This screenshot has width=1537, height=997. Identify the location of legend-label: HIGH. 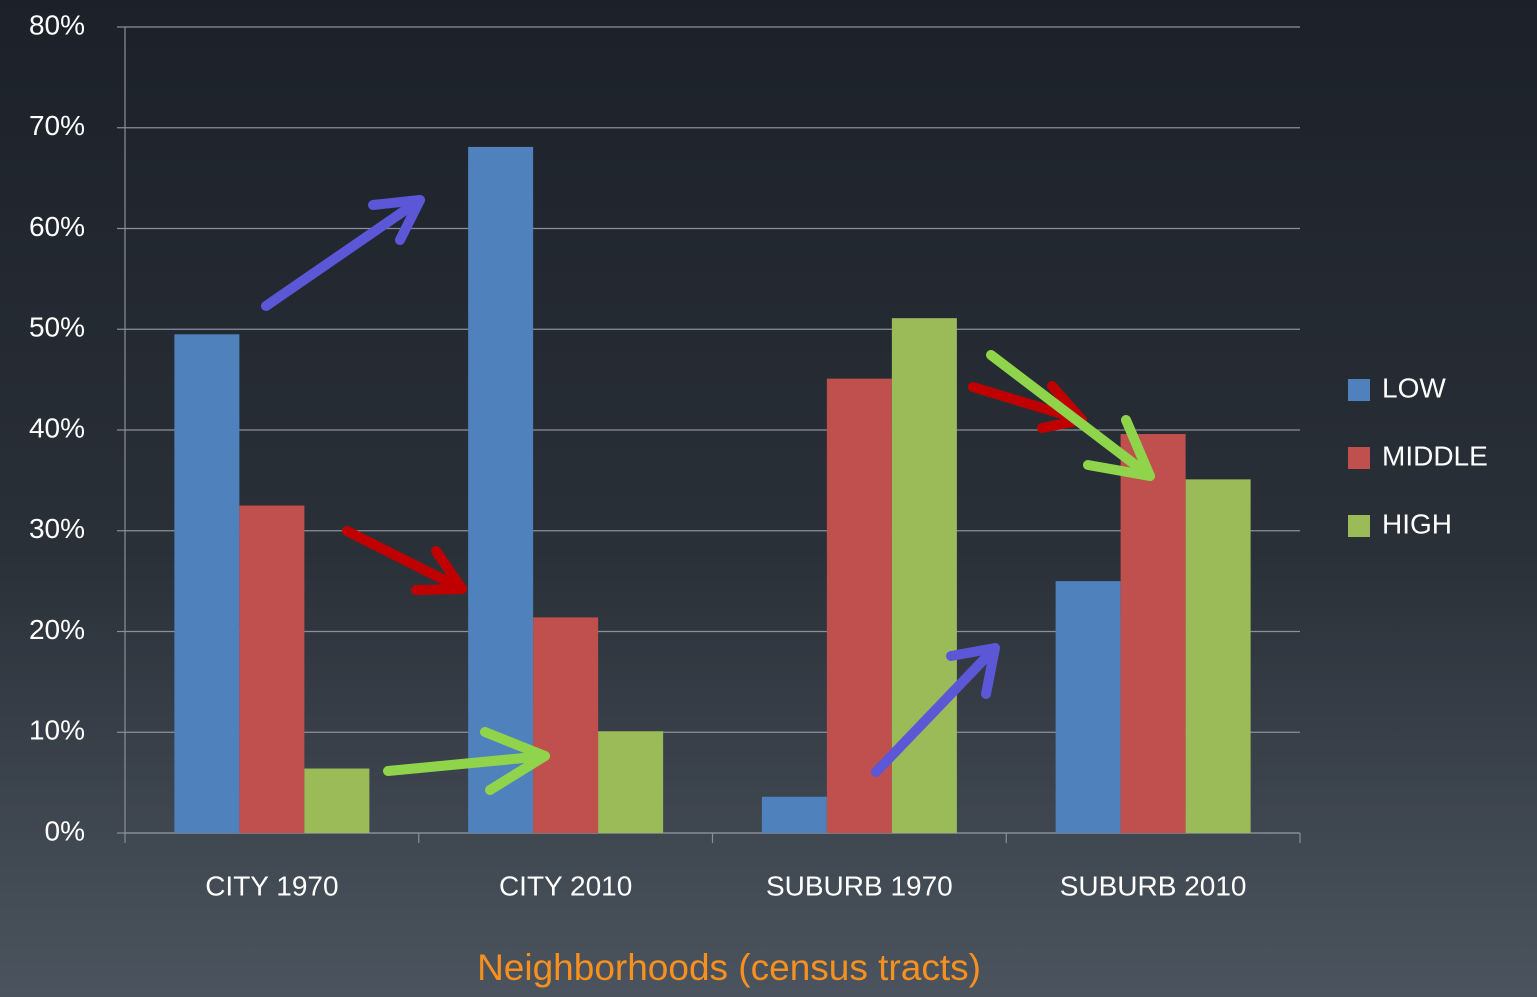
(1417, 523).